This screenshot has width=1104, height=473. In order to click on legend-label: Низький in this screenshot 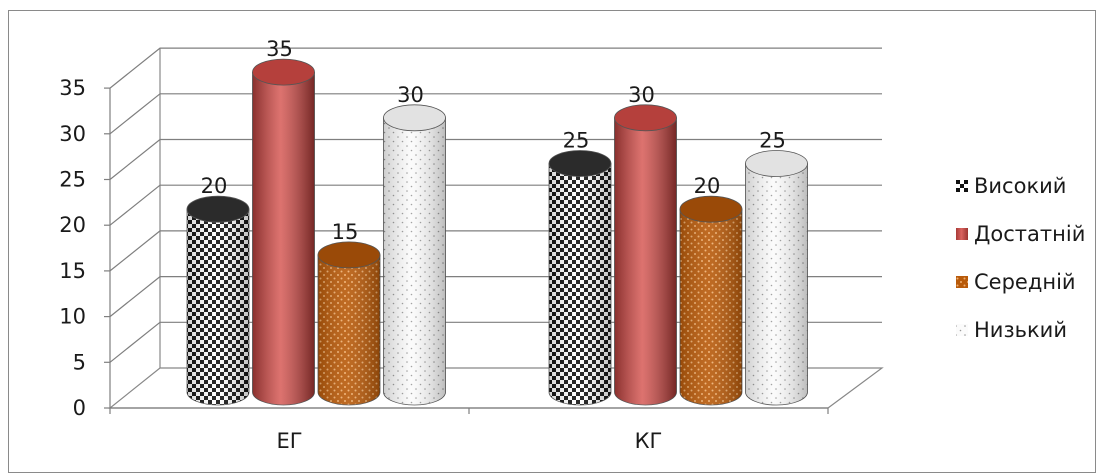, I will do `click(1020, 330)`.